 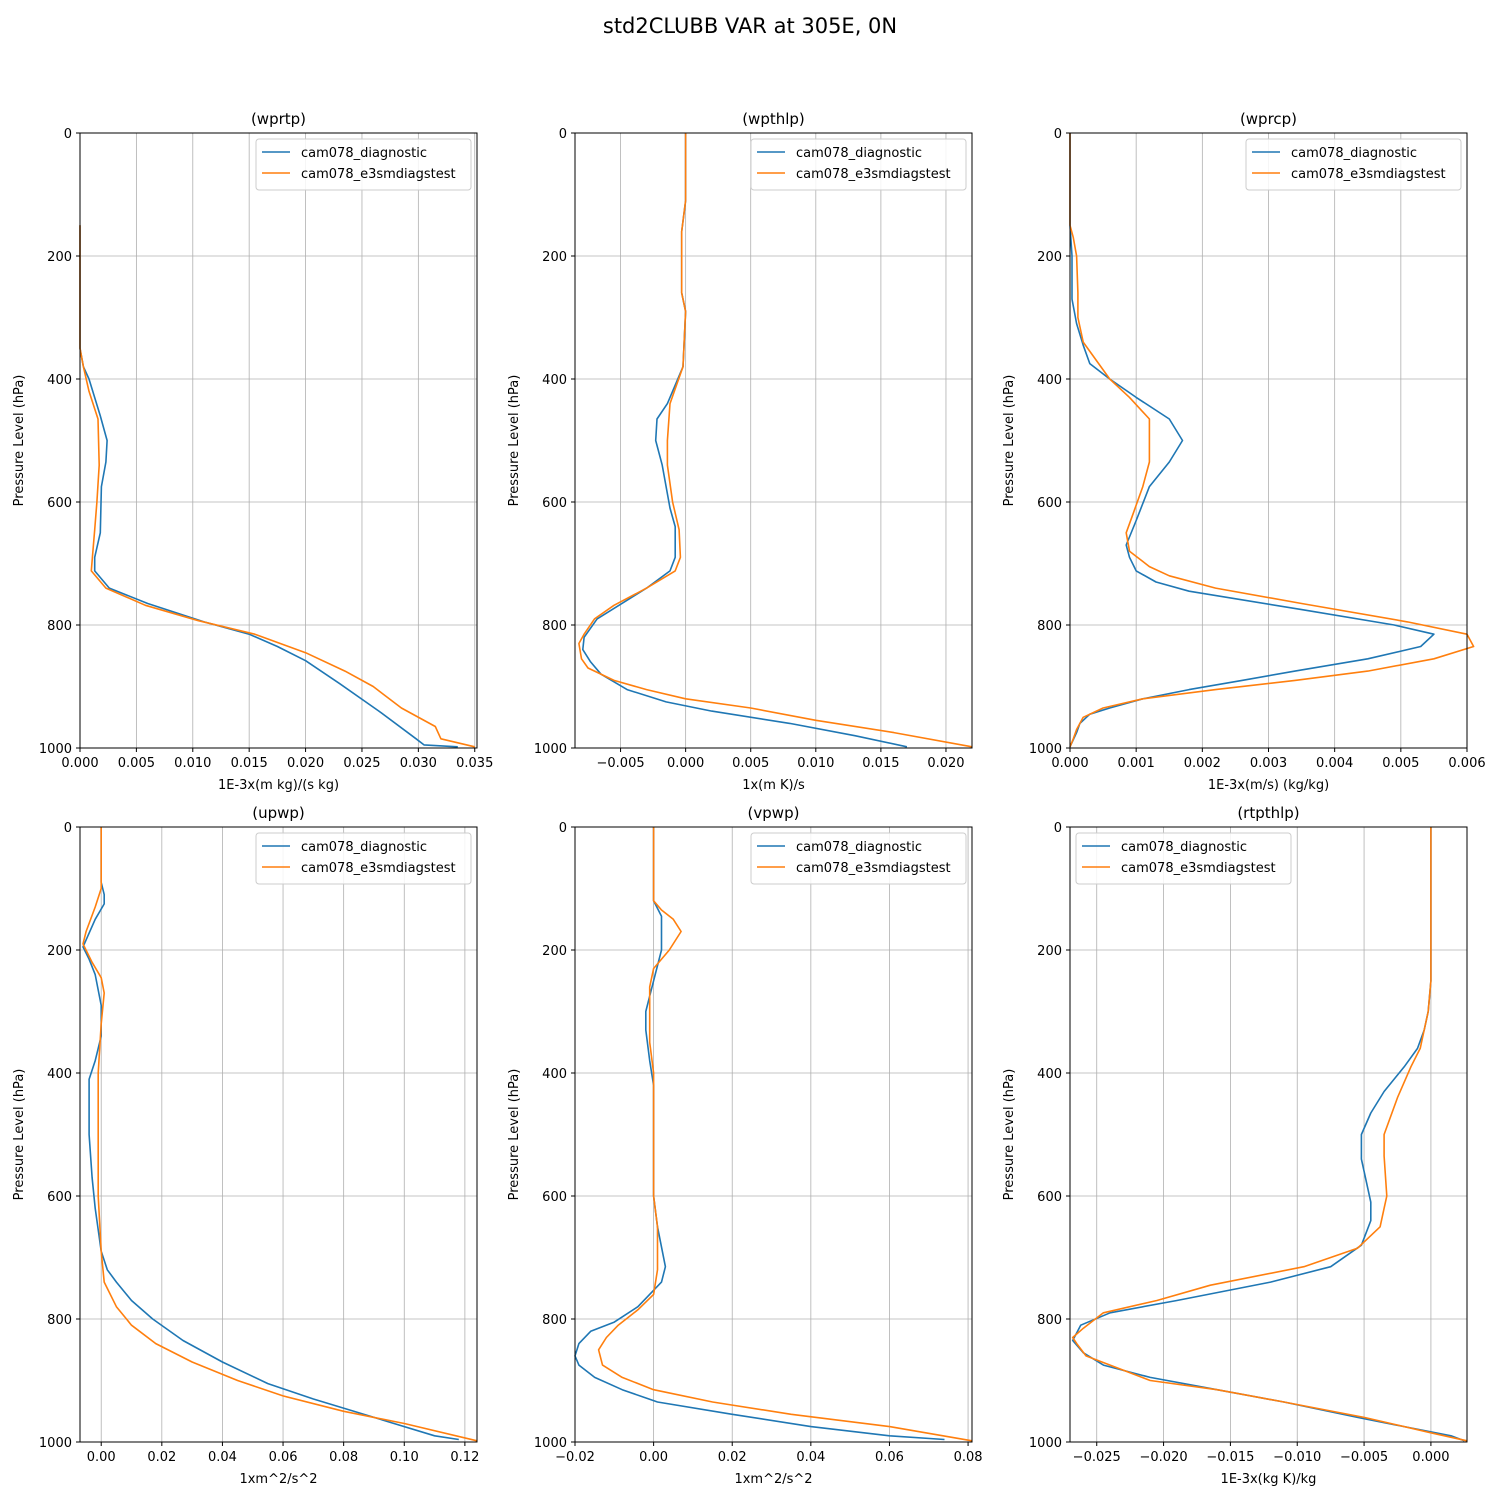 What do you see at coordinates (278, 119) in the screenshot?
I see `subplot-title: (wprtp)` at bounding box center [278, 119].